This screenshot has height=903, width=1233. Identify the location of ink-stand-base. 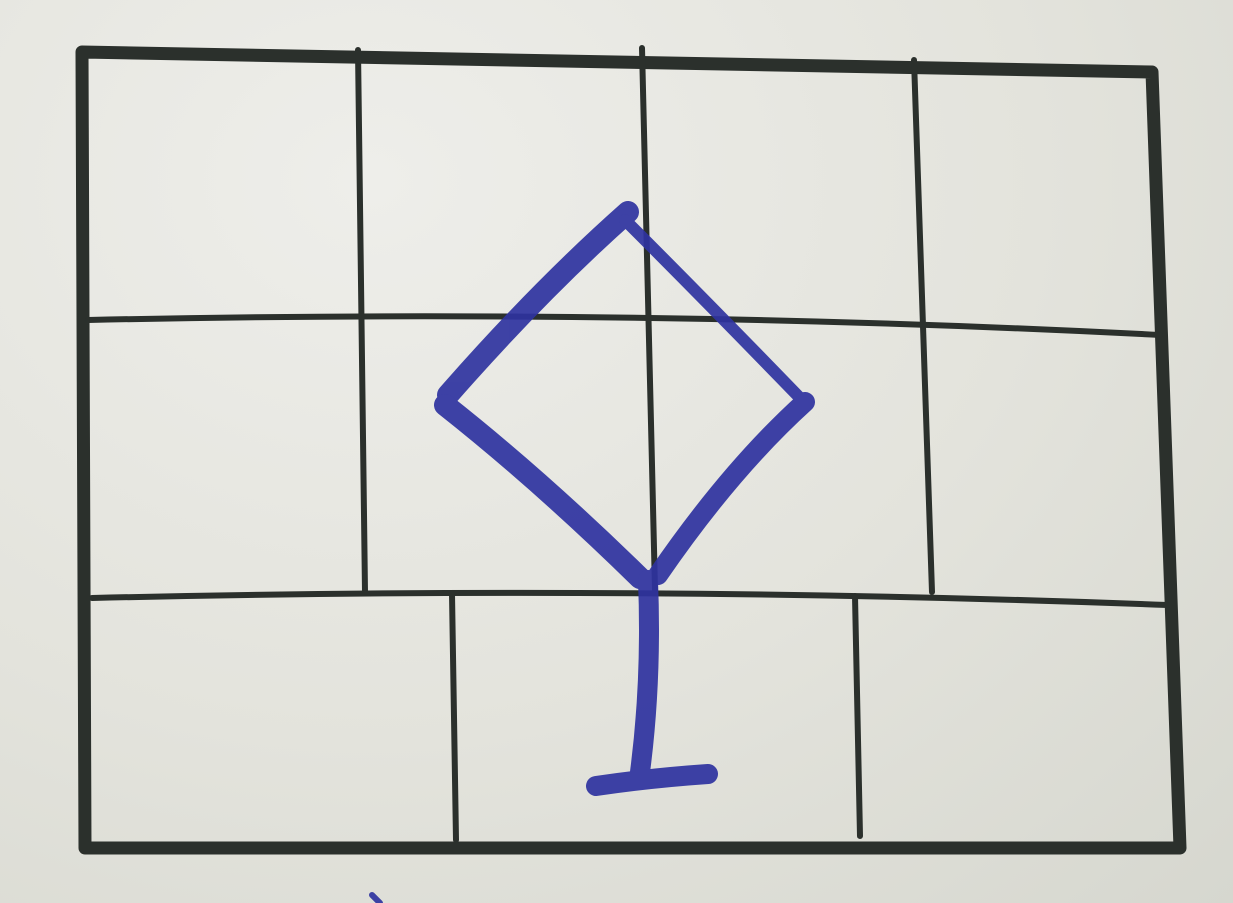
(652, 780).